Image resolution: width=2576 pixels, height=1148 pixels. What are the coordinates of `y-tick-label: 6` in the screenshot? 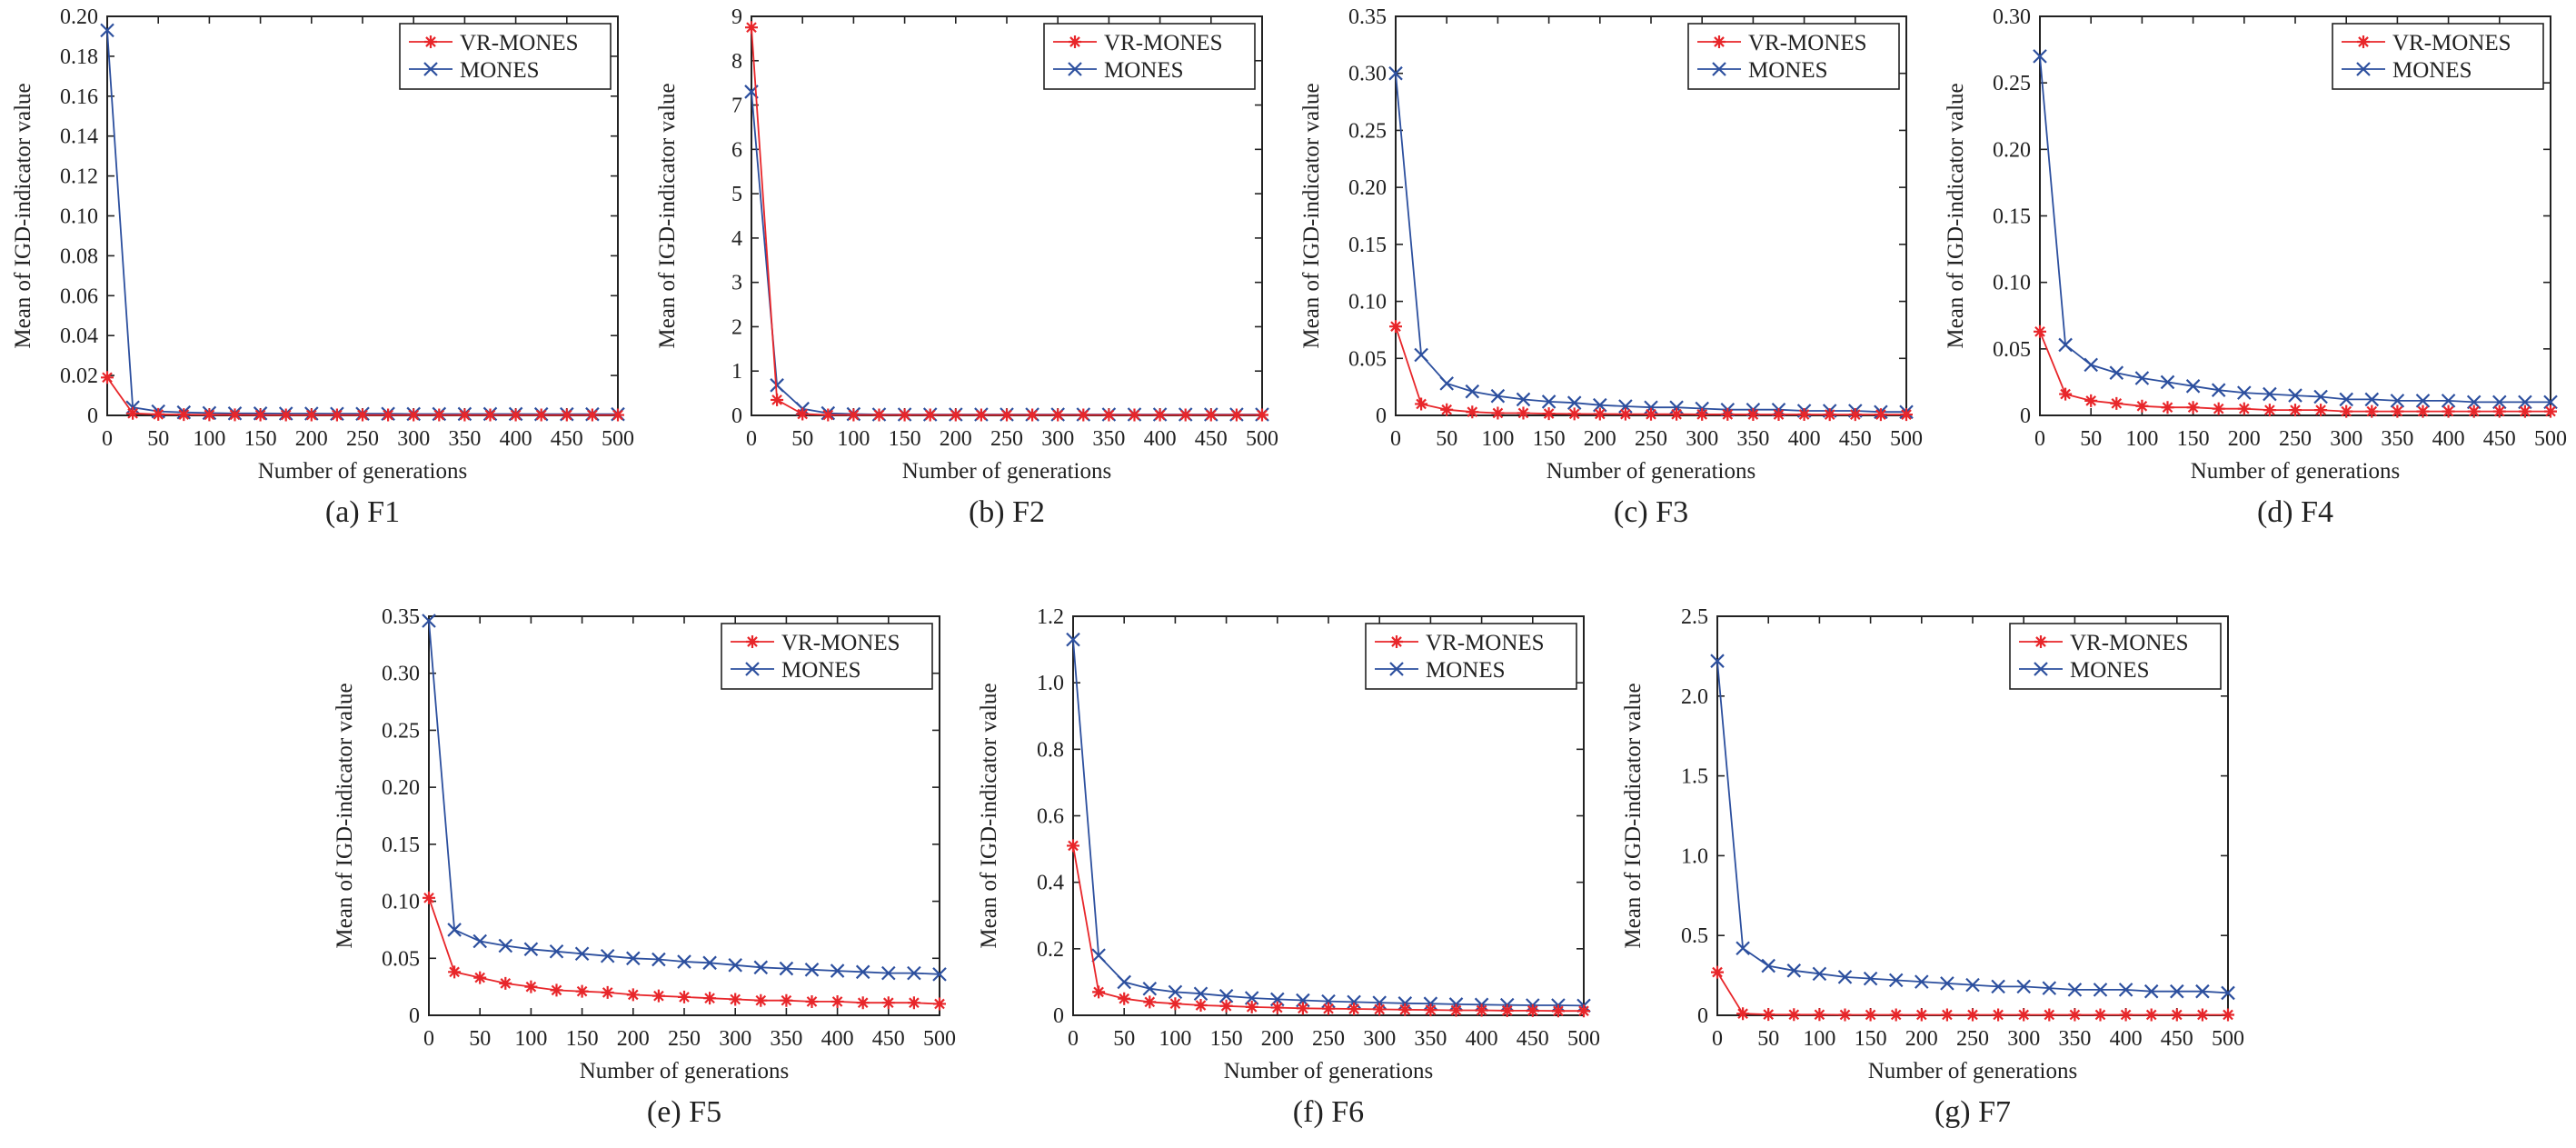 It's located at (737, 150).